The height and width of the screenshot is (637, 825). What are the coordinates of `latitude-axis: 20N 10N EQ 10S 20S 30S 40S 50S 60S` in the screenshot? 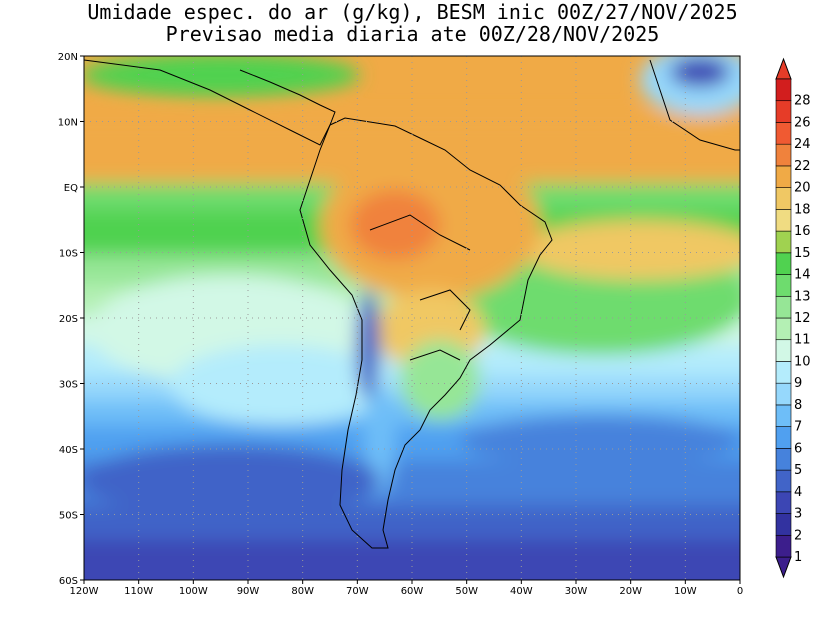 It's located at (71, 319).